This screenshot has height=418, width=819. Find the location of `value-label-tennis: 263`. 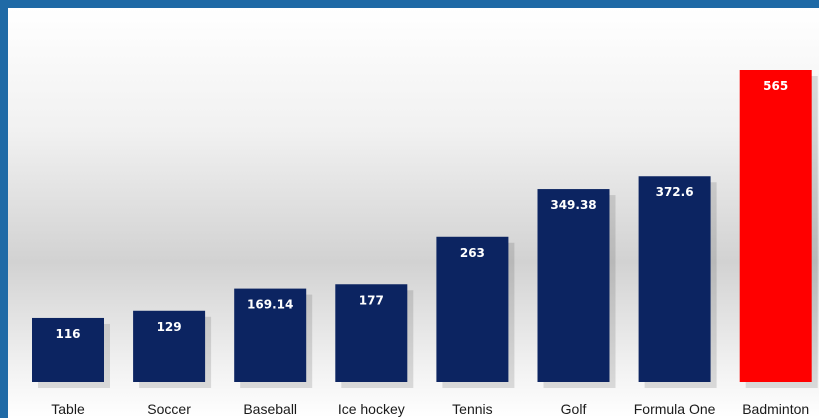

value-label-tennis: 263 is located at coordinates (472, 253).